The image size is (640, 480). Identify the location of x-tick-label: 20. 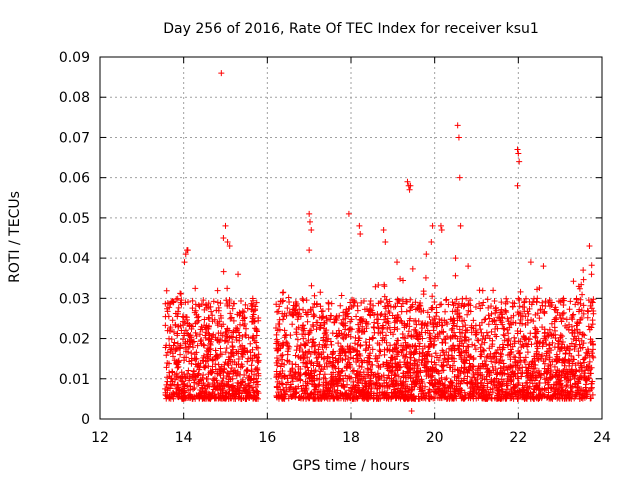
(435, 438).